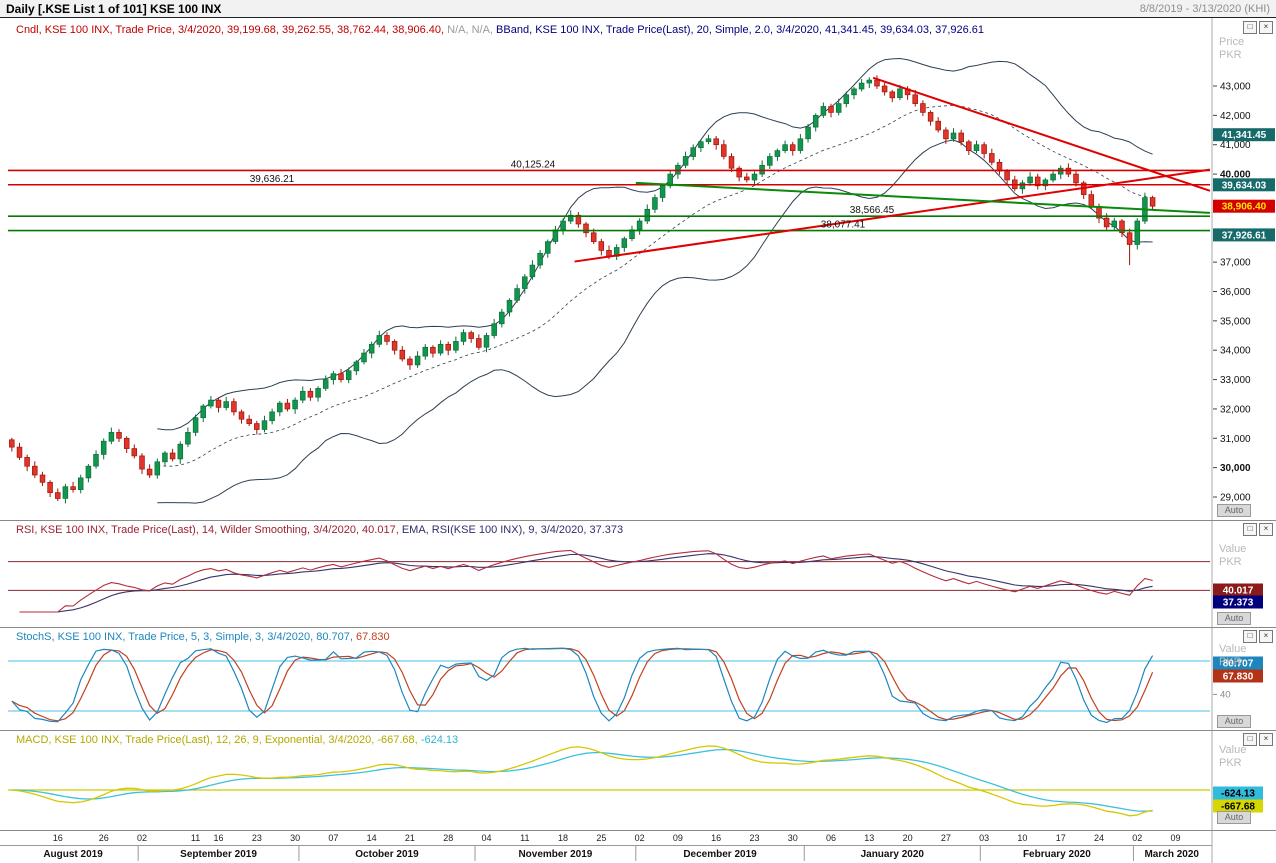 The image size is (1276, 863). I want to click on svg-text: 30,000, so click(1235, 468).